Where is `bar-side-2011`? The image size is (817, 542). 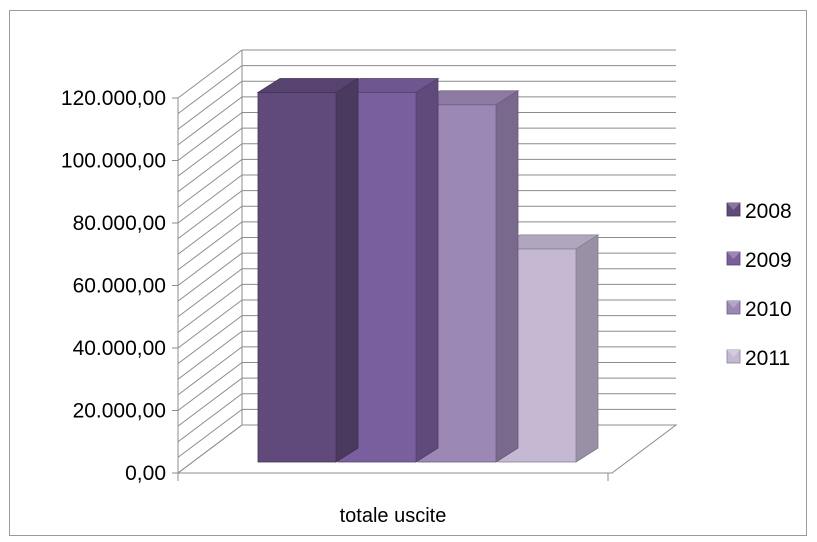 bar-side-2011 is located at coordinates (587, 348).